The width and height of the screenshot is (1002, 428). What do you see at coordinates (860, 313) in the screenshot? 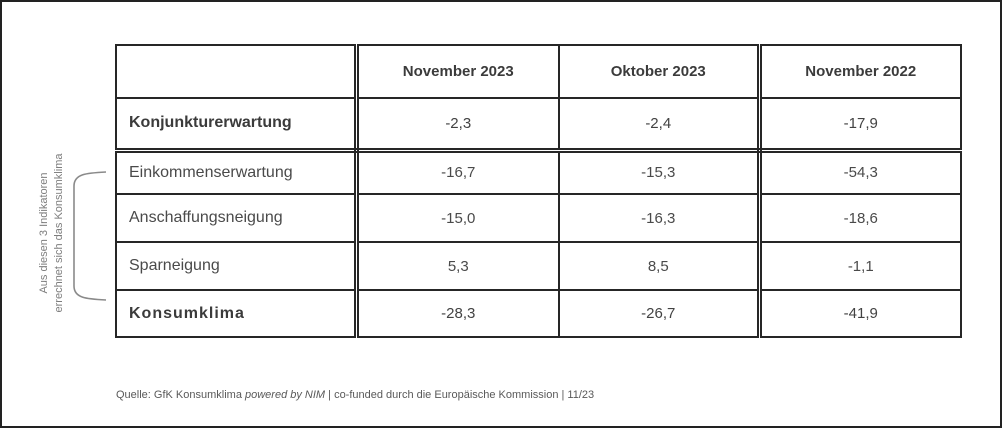
I see `value-cell: -41,9` at bounding box center [860, 313].